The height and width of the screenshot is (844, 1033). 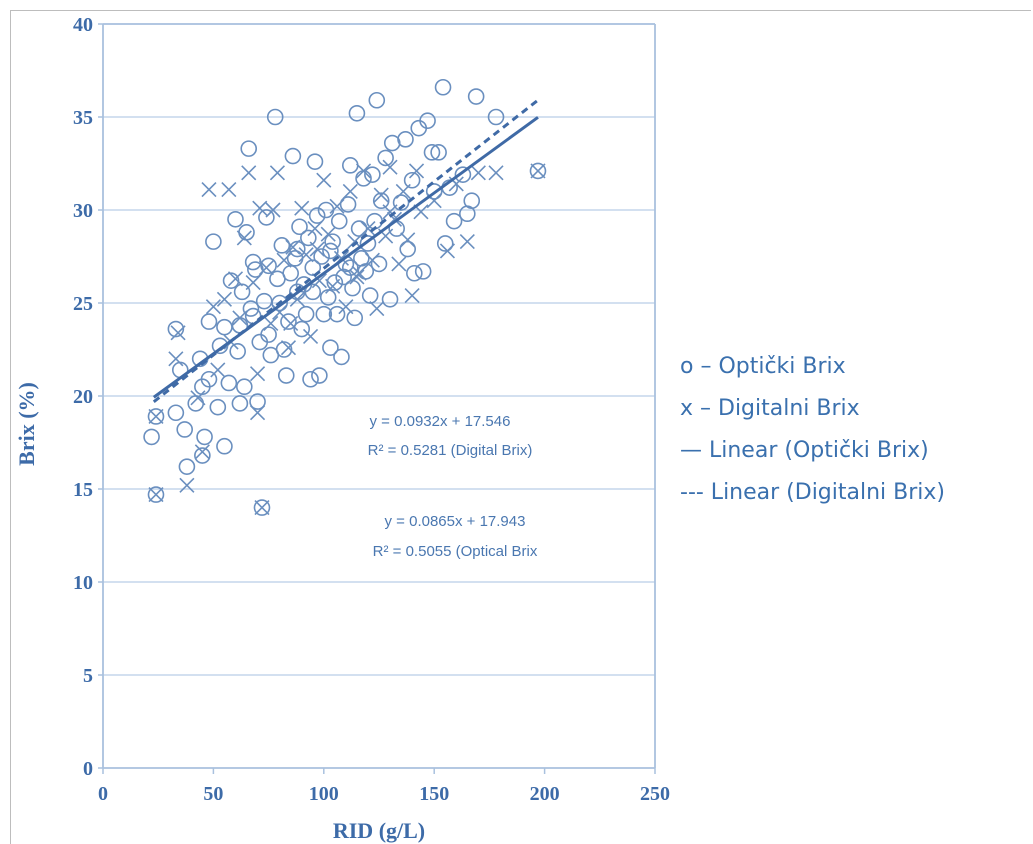 What do you see at coordinates (804, 450) in the screenshot?
I see `legend-linear-optical: — Linear (Optički Brix)` at bounding box center [804, 450].